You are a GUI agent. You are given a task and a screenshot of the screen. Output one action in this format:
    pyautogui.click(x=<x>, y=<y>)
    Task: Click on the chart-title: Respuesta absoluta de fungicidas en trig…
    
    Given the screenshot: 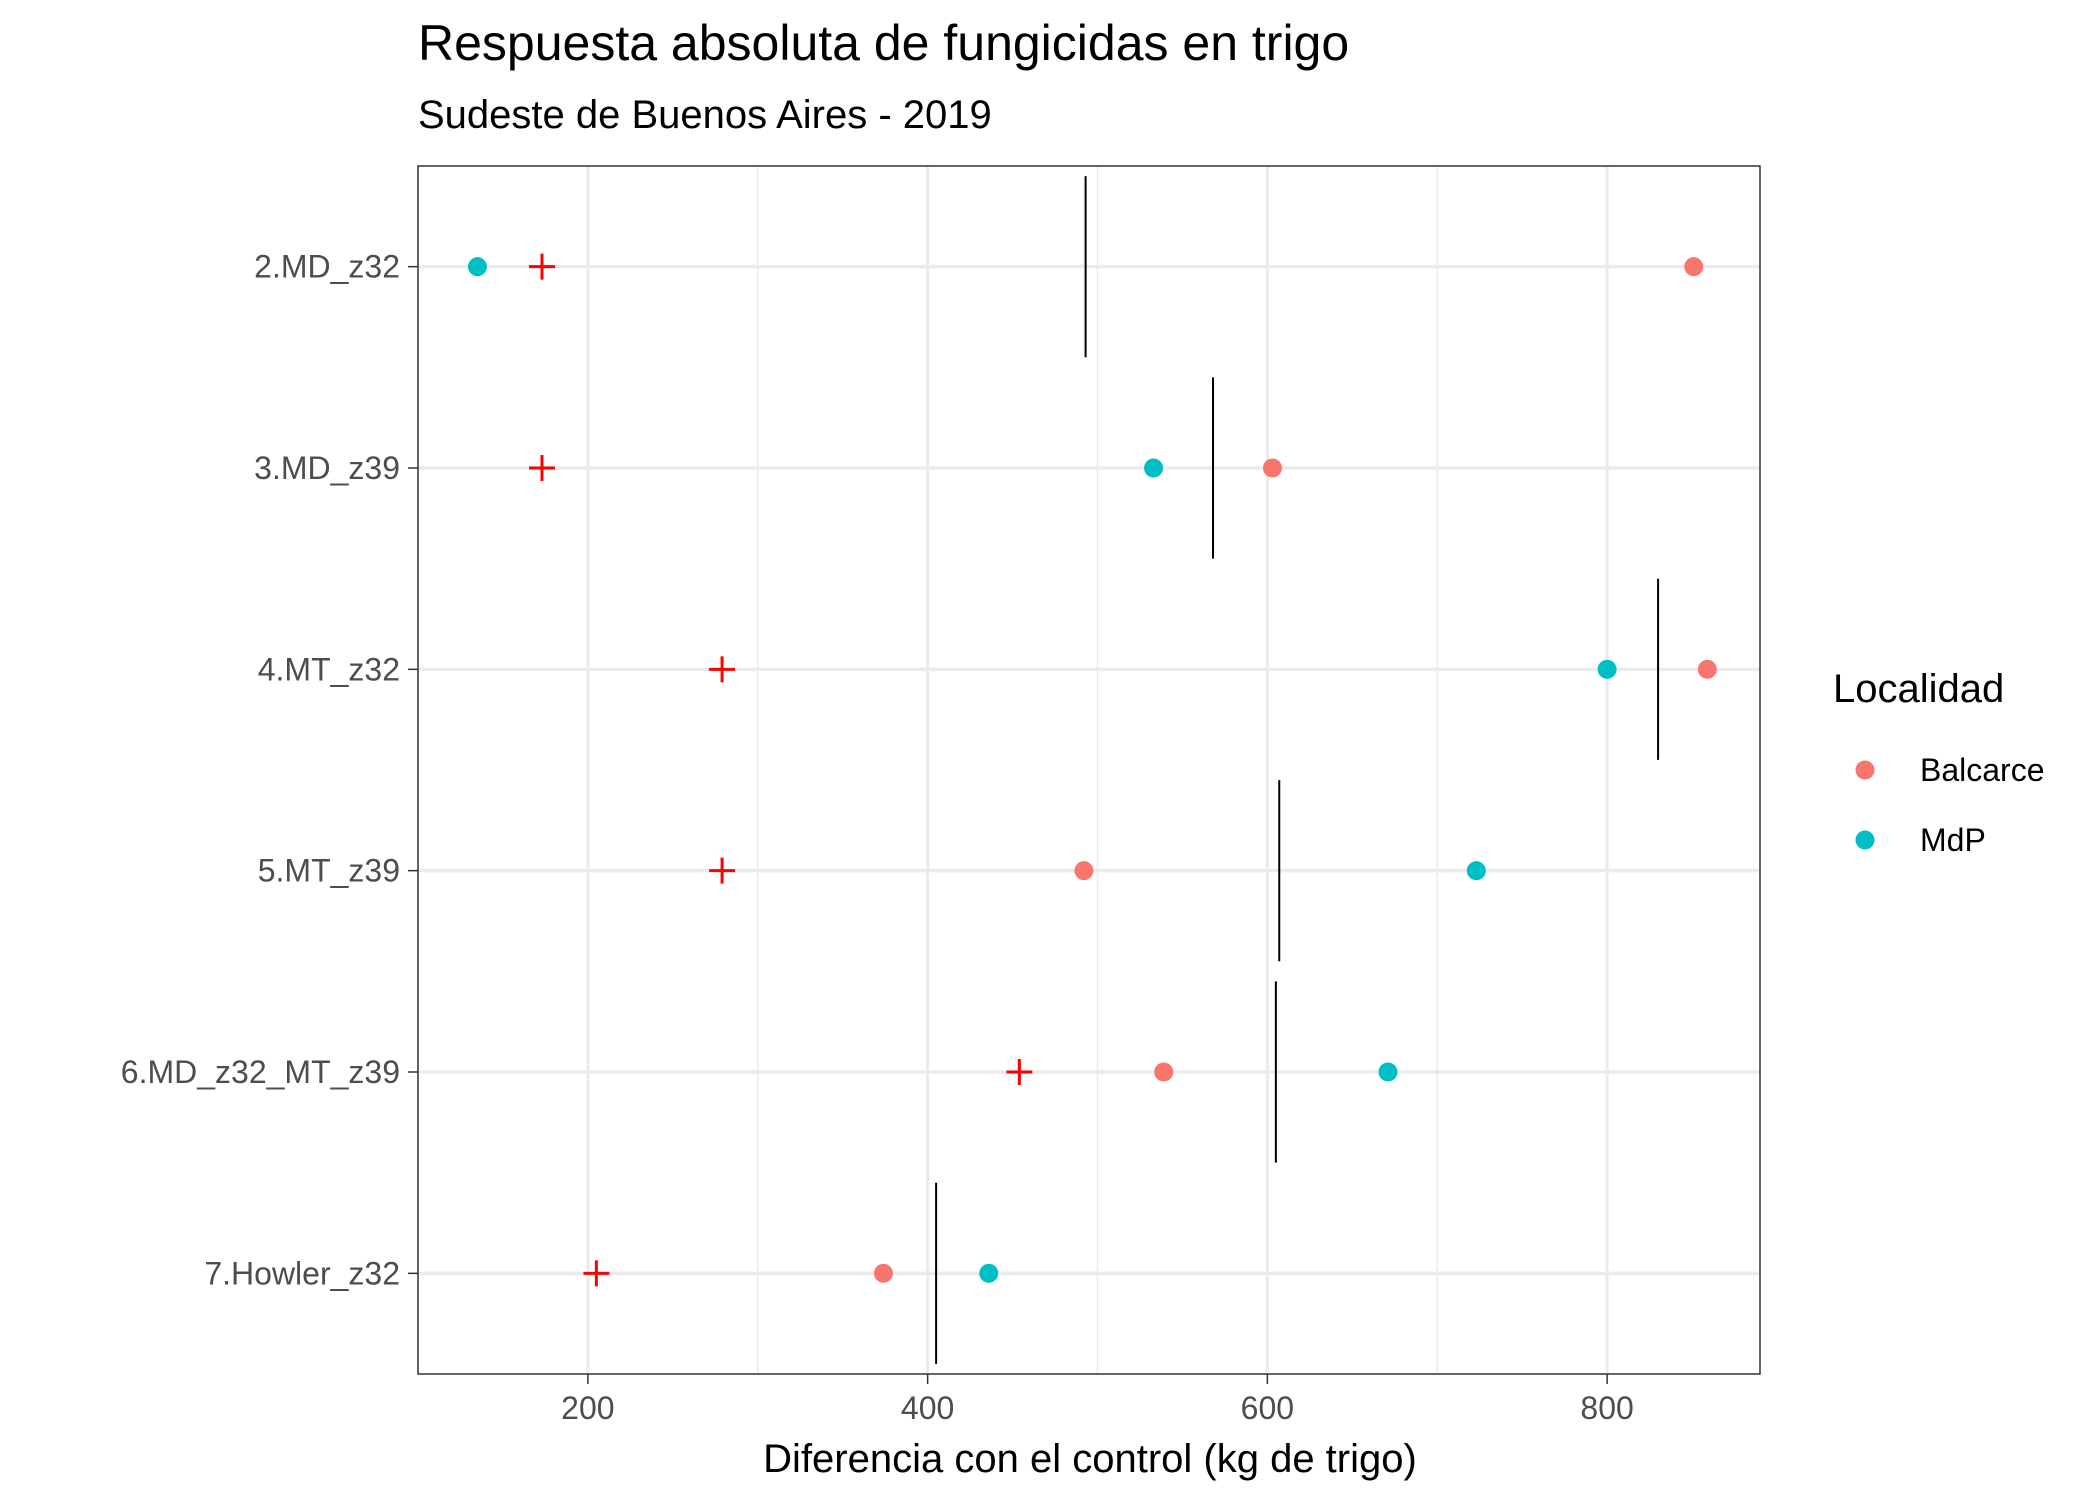 What is the action you would take?
    pyautogui.click(x=883, y=43)
    